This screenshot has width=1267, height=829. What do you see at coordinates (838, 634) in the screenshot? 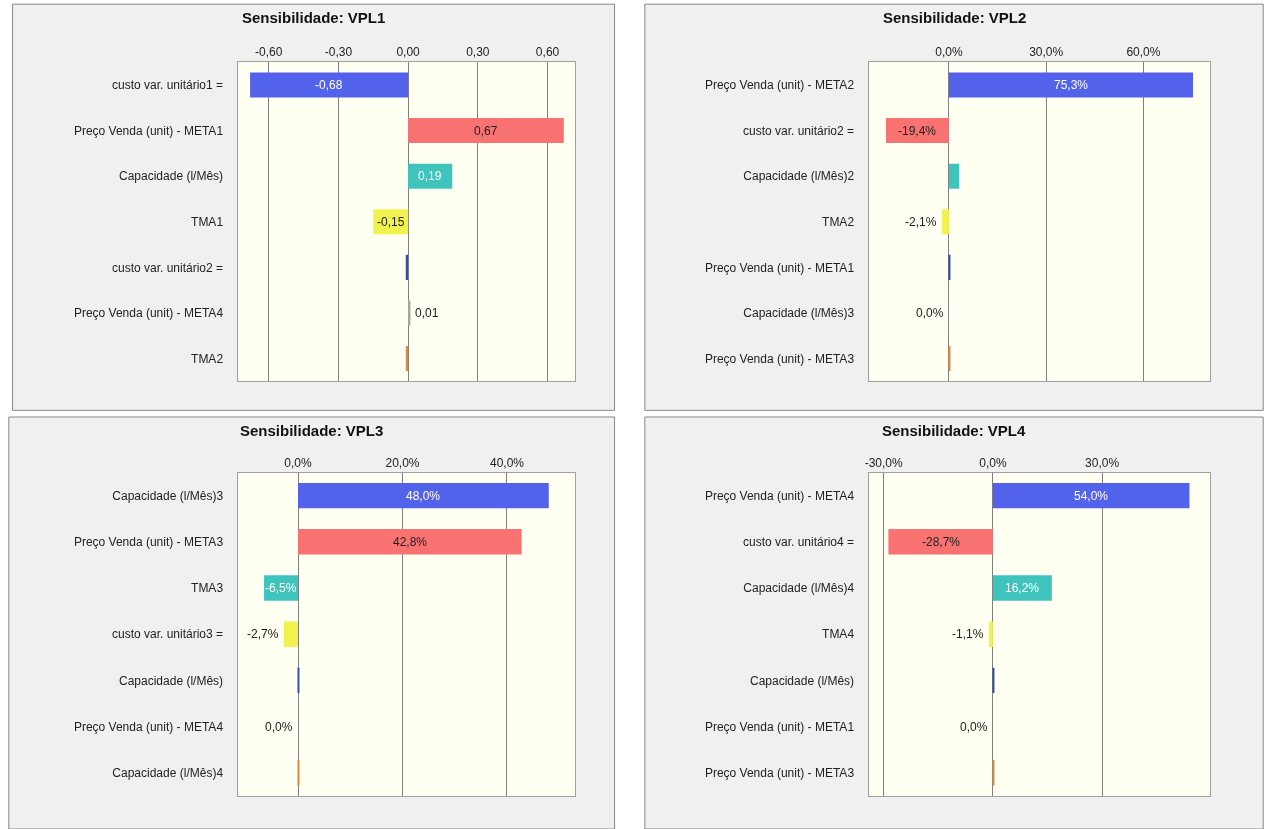
I see `y-tick-label: TMA4` at bounding box center [838, 634].